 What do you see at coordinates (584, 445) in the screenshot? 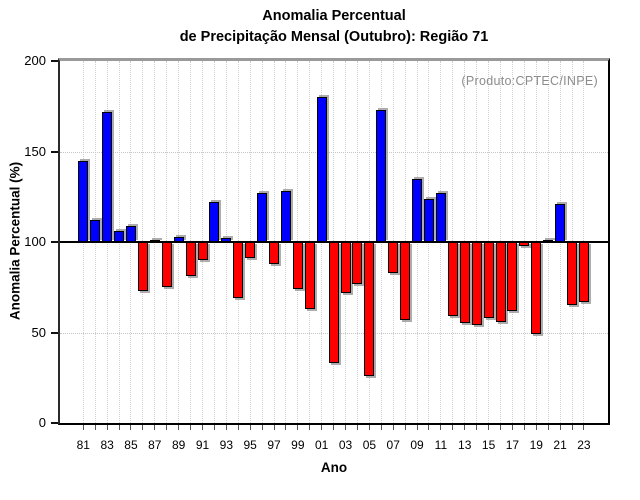
I see `x-tick-label-23: 23` at bounding box center [584, 445].